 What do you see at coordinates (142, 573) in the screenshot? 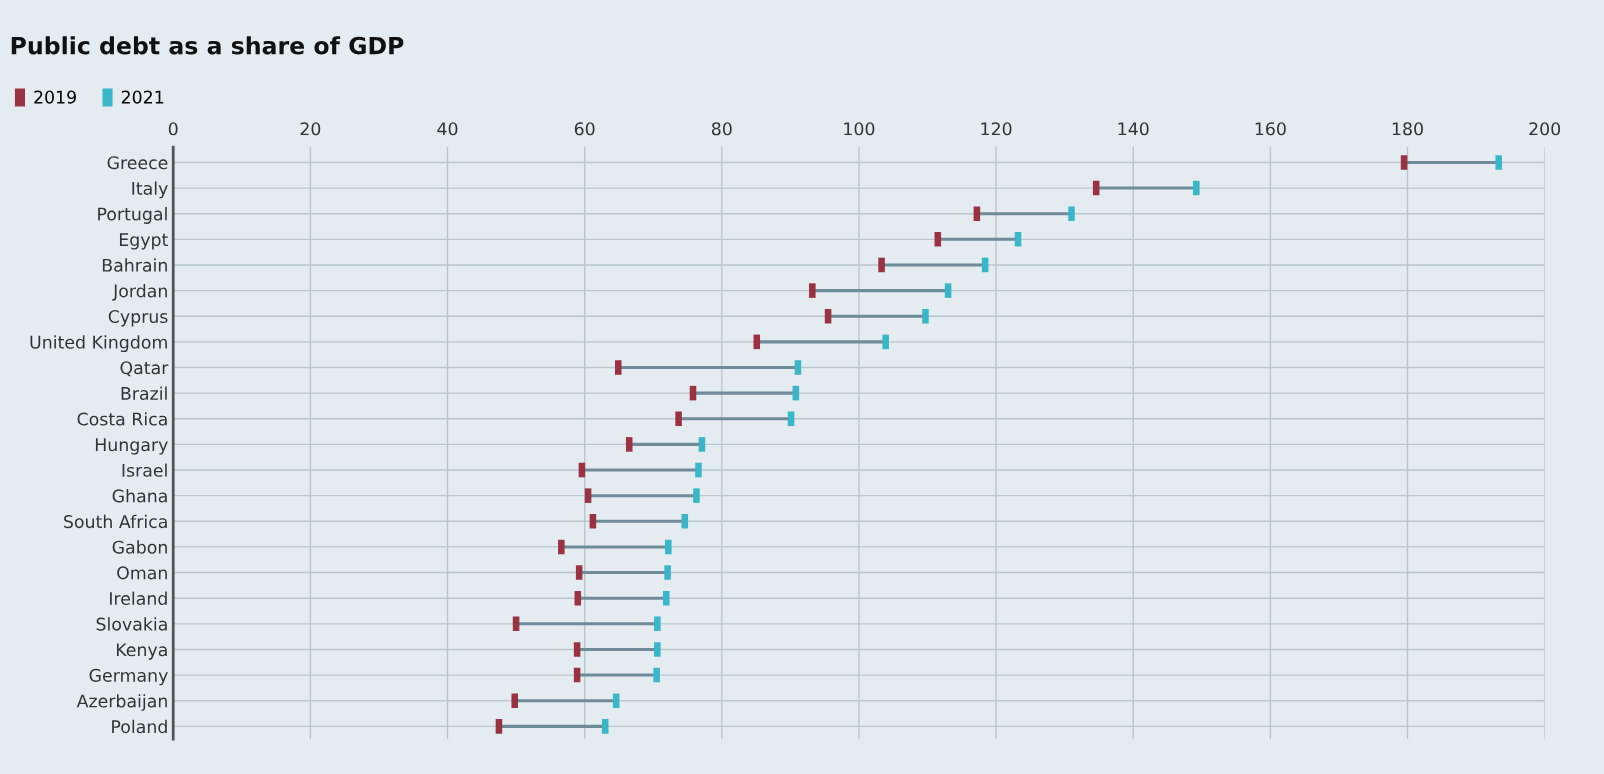
I see `y-tick-label: Oman` at bounding box center [142, 573].